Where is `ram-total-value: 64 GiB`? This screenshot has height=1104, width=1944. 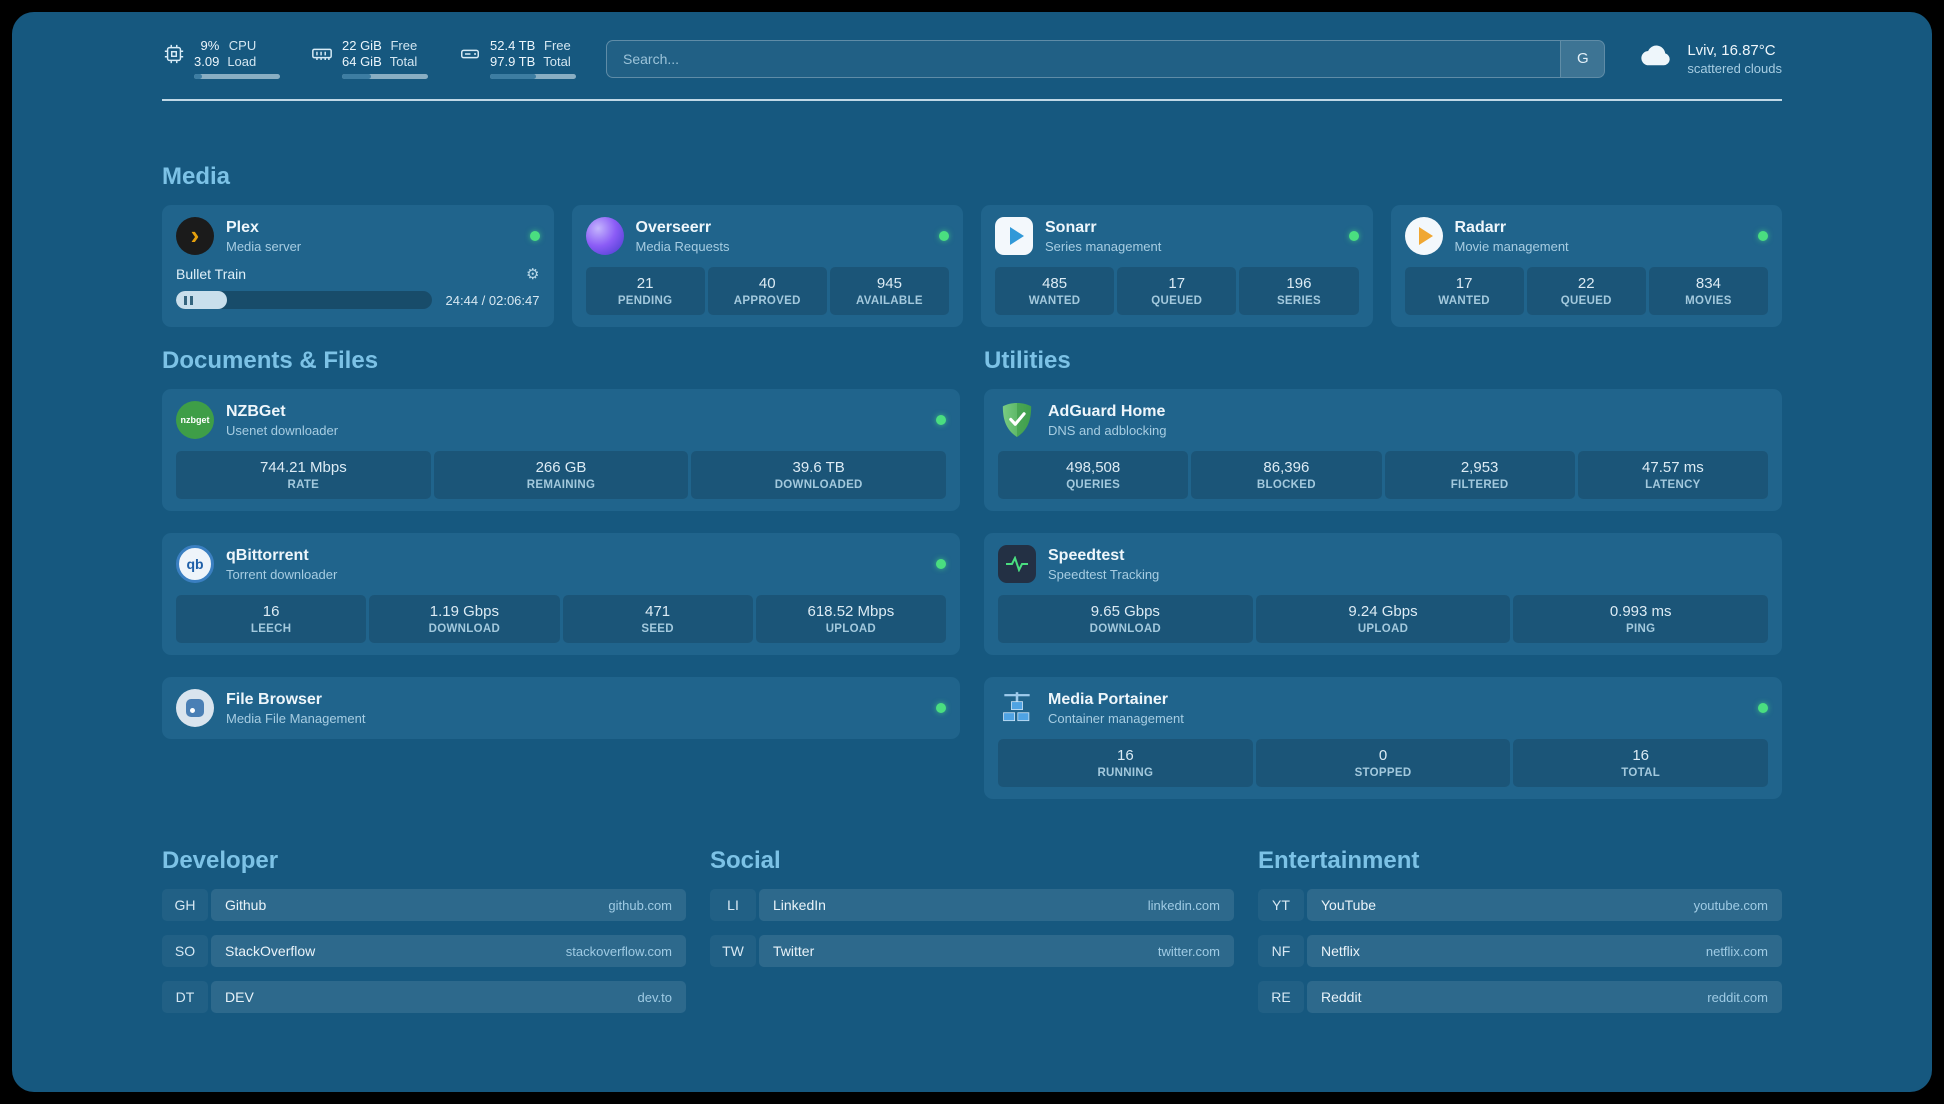 ram-total-value: 64 GiB is located at coordinates (362, 61).